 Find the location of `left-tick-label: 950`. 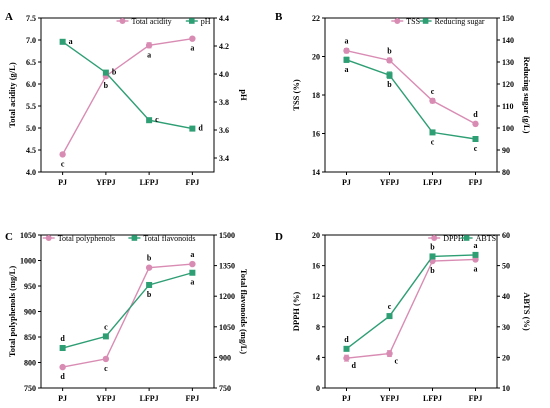

left-tick-label: 950 is located at coordinates (30, 286).